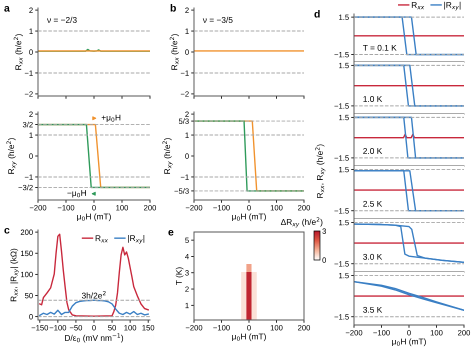  Describe the element at coordinates (94, 338) in the screenshot. I see `x-axis-title: D/ε$_{0}$ (mV nm$^{−1}$)` at that location.